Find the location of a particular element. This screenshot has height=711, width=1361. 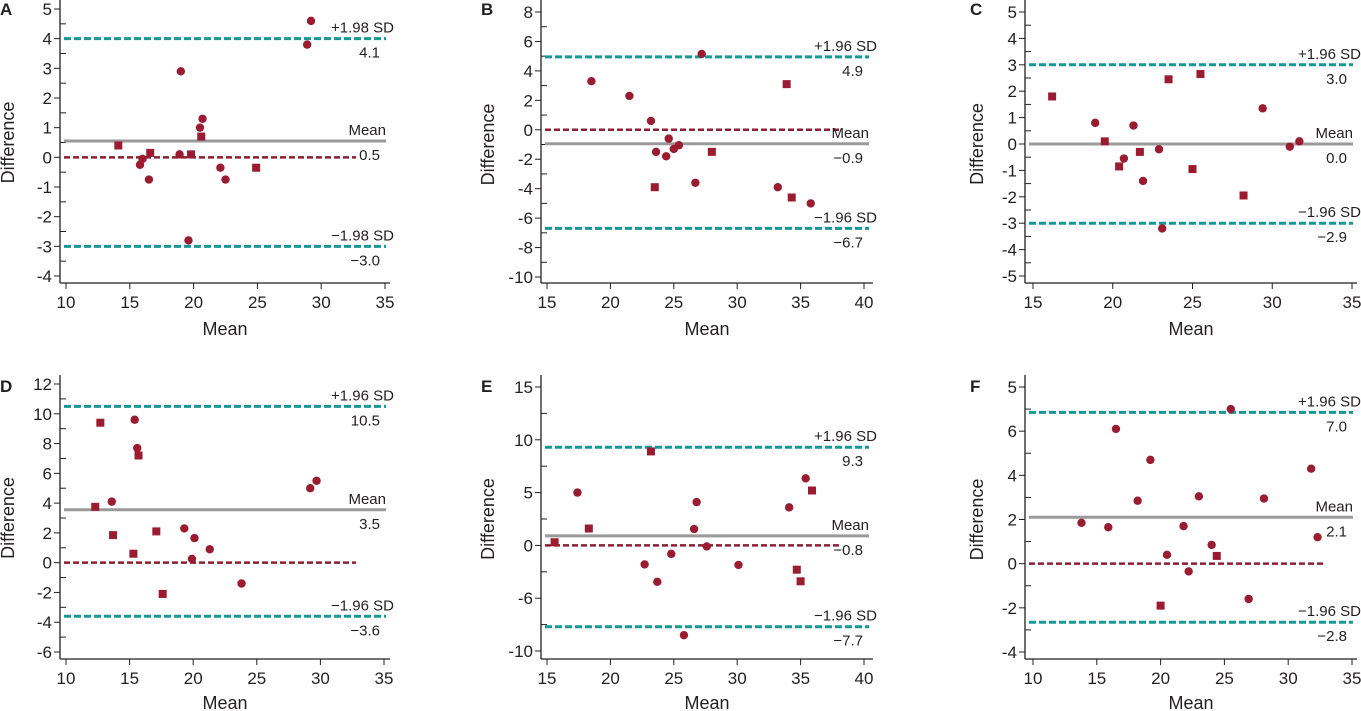

y-tick-label: 1 is located at coordinates (1012, 118).